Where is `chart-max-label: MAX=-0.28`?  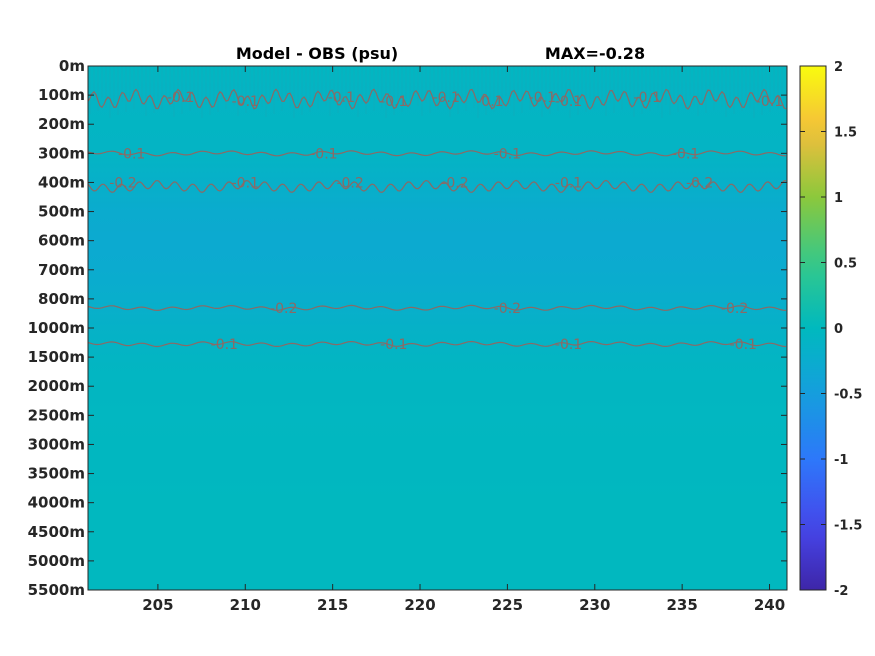
chart-max-label: MAX=-0.28 is located at coordinates (595, 53).